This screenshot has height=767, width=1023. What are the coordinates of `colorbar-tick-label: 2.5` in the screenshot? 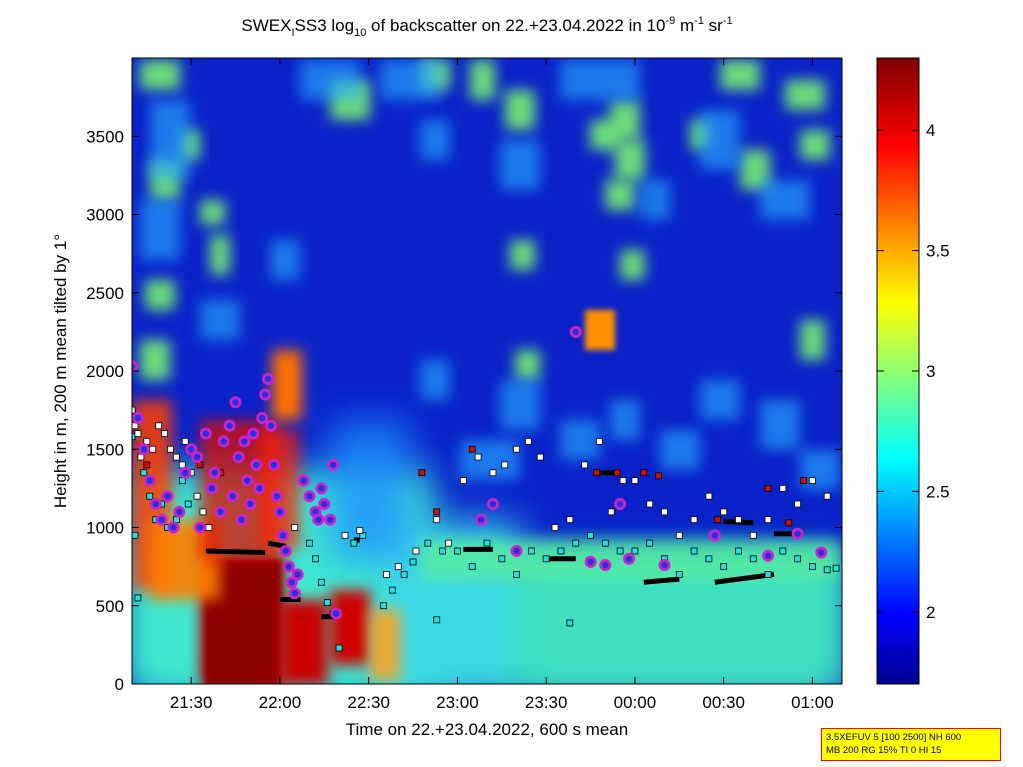 It's located at (938, 491).